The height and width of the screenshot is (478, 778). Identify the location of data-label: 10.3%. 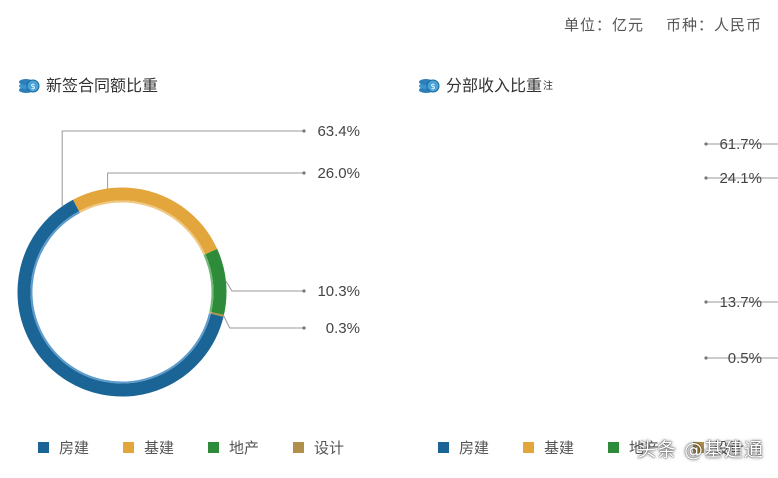
(338, 291).